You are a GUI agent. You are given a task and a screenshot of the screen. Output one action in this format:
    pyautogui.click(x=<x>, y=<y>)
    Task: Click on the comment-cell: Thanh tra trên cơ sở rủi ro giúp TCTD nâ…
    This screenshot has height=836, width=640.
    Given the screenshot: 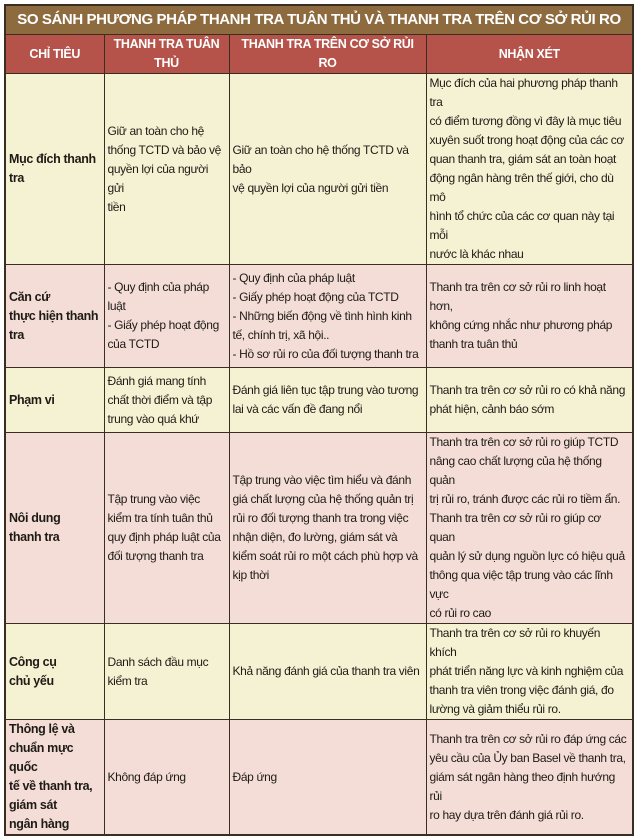 What is the action you would take?
    pyautogui.click(x=528, y=528)
    